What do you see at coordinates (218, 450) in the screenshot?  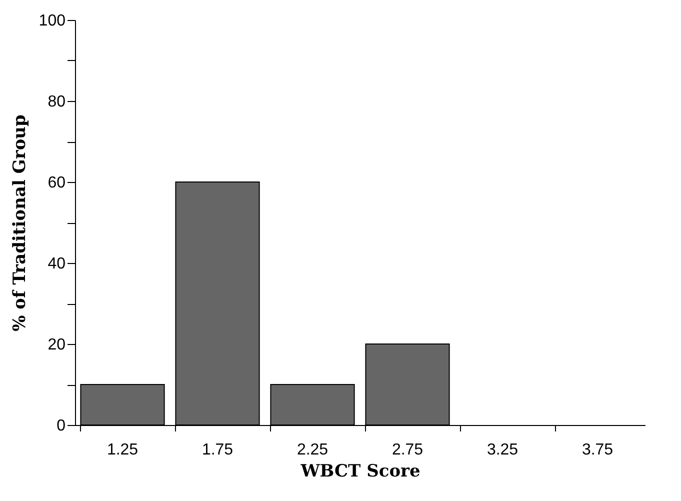 I see `x-tick-label: 1.75` at bounding box center [218, 450].